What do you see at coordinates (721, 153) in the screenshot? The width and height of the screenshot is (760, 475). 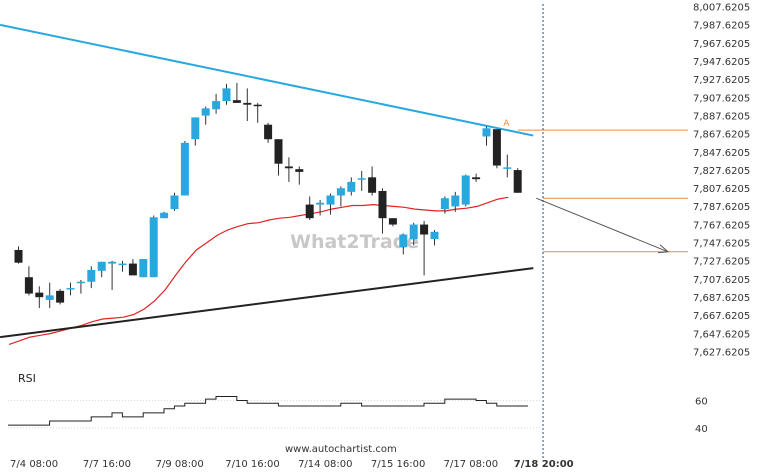 I see `price-tick-label: 7,847.6205` at bounding box center [721, 153].